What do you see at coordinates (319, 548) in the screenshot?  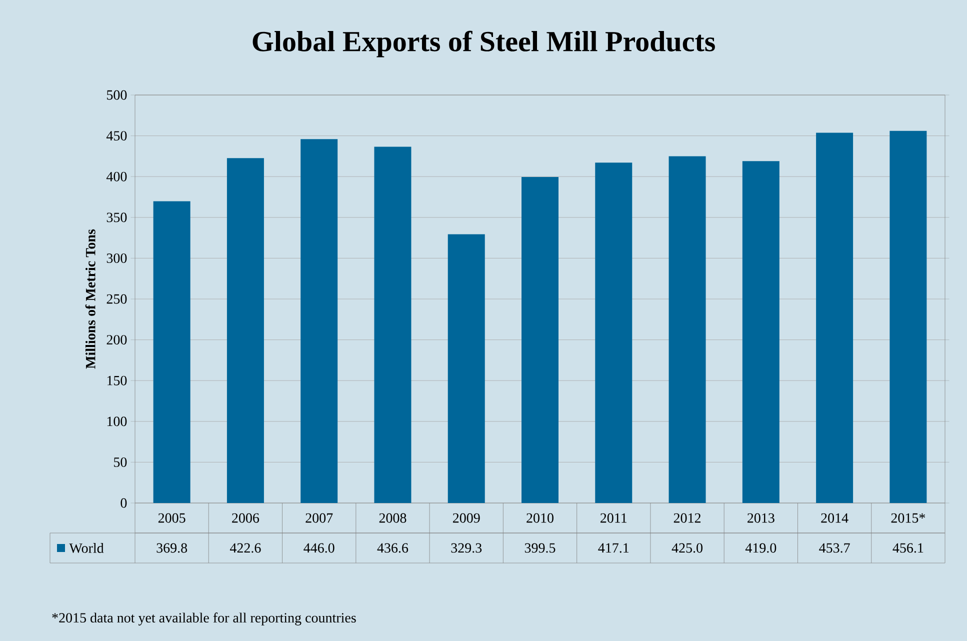 I see `data-label: 446.0` at bounding box center [319, 548].